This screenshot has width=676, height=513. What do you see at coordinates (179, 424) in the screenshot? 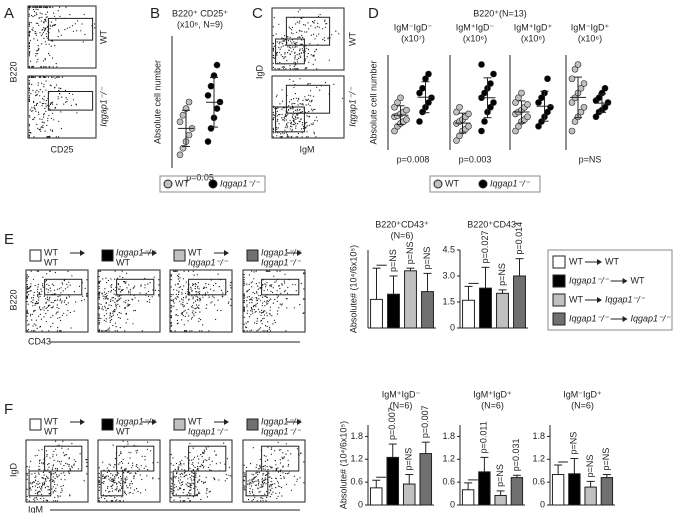
I see `group-swatch` at bounding box center [179, 424].